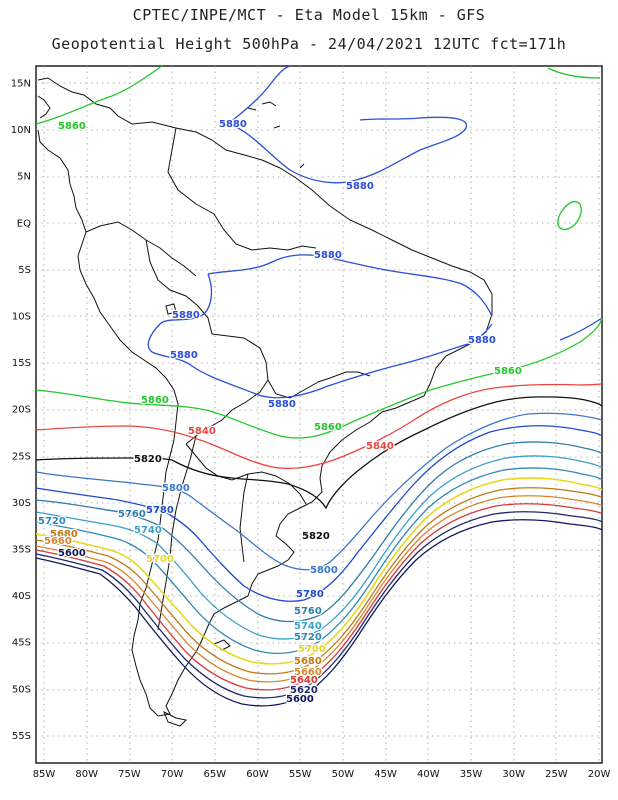  Describe the element at coordinates (21, 456) in the screenshot. I see `lat-tick-label: 25S` at that location.